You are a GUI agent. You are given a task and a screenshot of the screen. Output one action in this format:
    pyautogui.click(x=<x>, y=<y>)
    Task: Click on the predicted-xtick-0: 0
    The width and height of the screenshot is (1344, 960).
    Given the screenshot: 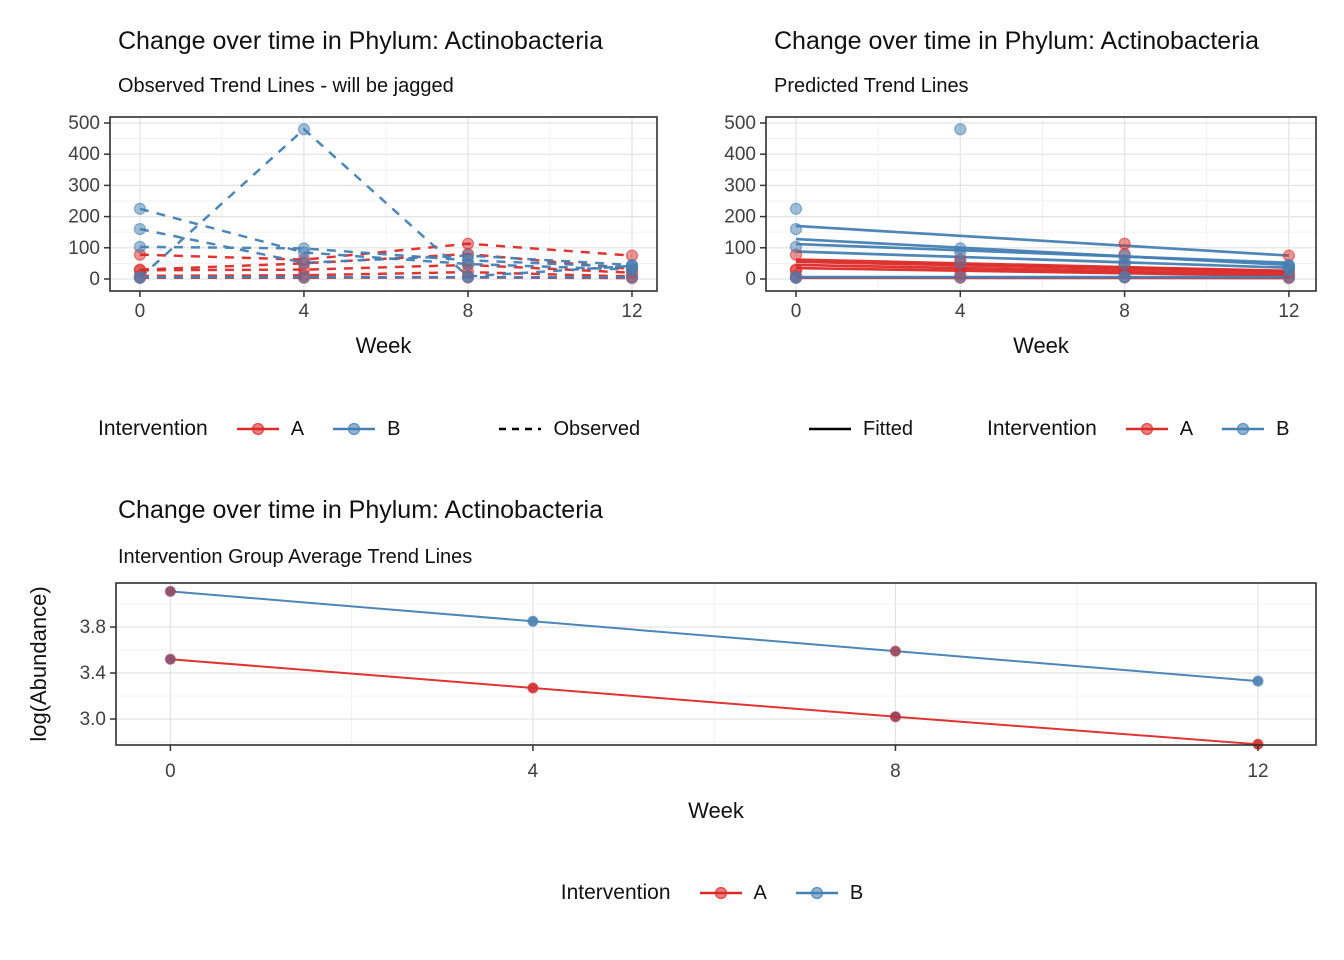 What is the action you would take?
    pyautogui.click(x=796, y=311)
    